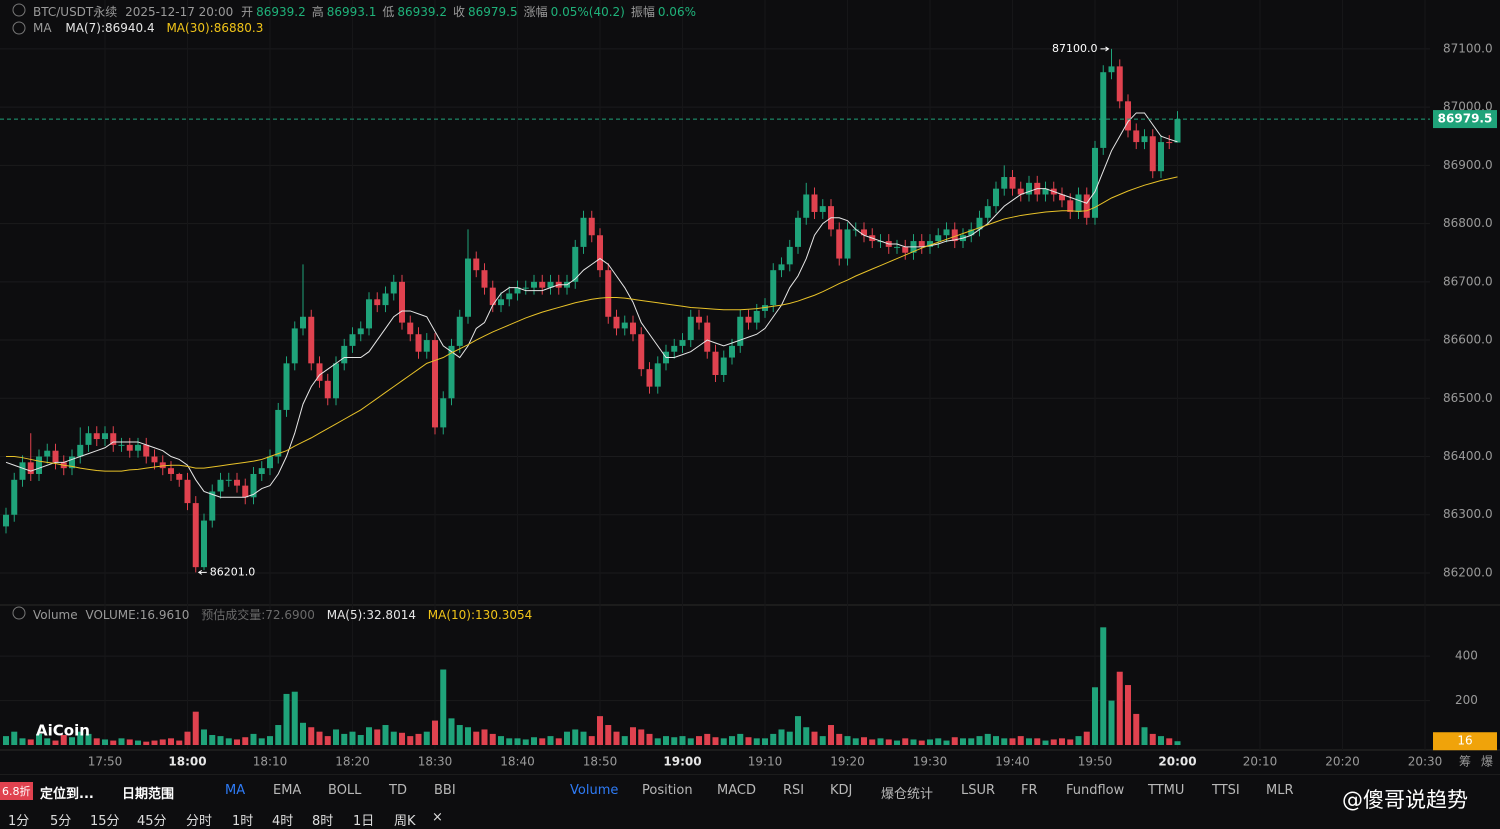 Image resolution: width=1500 pixels, height=829 pixels. I want to click on x-tick-label: 19:10, so click(765, 762).